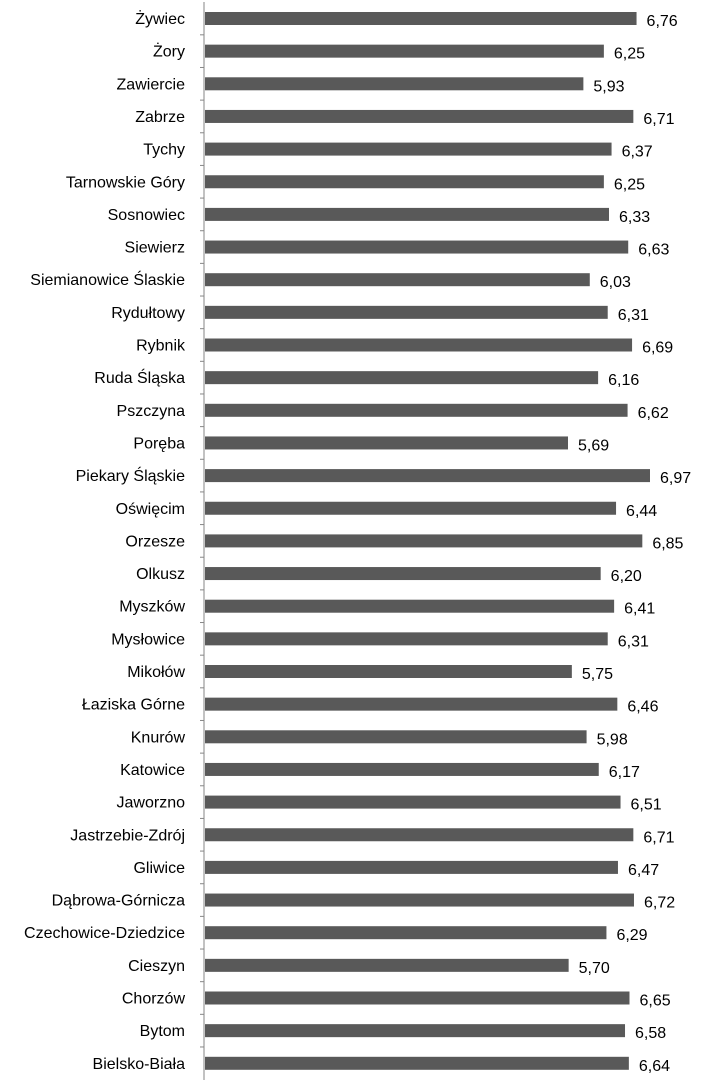  Describe the element at coordinates (148, 313) in the screenshot. I see `category-label: Rydułtowy` at that location.